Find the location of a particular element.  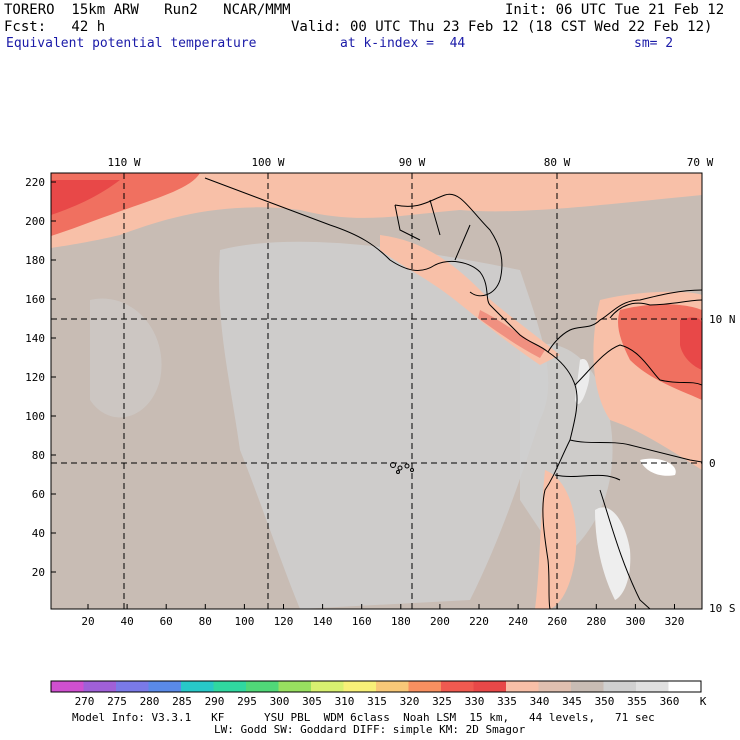

colorbar-label: 280 is located at coordinates (149, 701).